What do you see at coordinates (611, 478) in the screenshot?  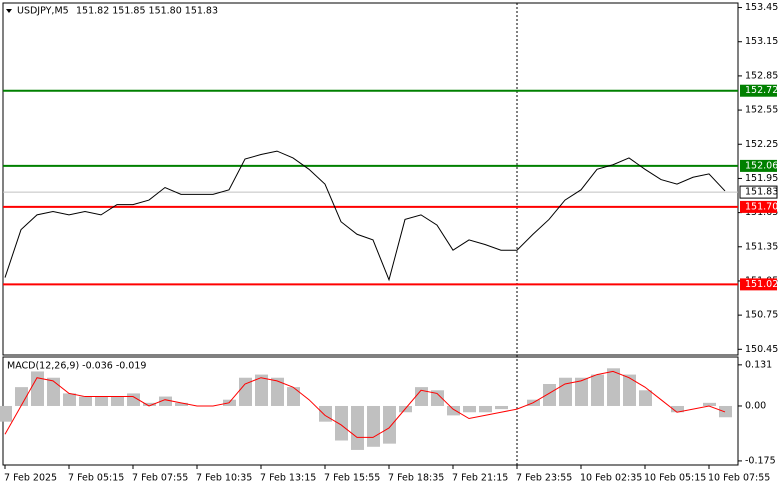 I see `x-tick-label: 10 Feb 02:35` at bounding box center [611, 478].